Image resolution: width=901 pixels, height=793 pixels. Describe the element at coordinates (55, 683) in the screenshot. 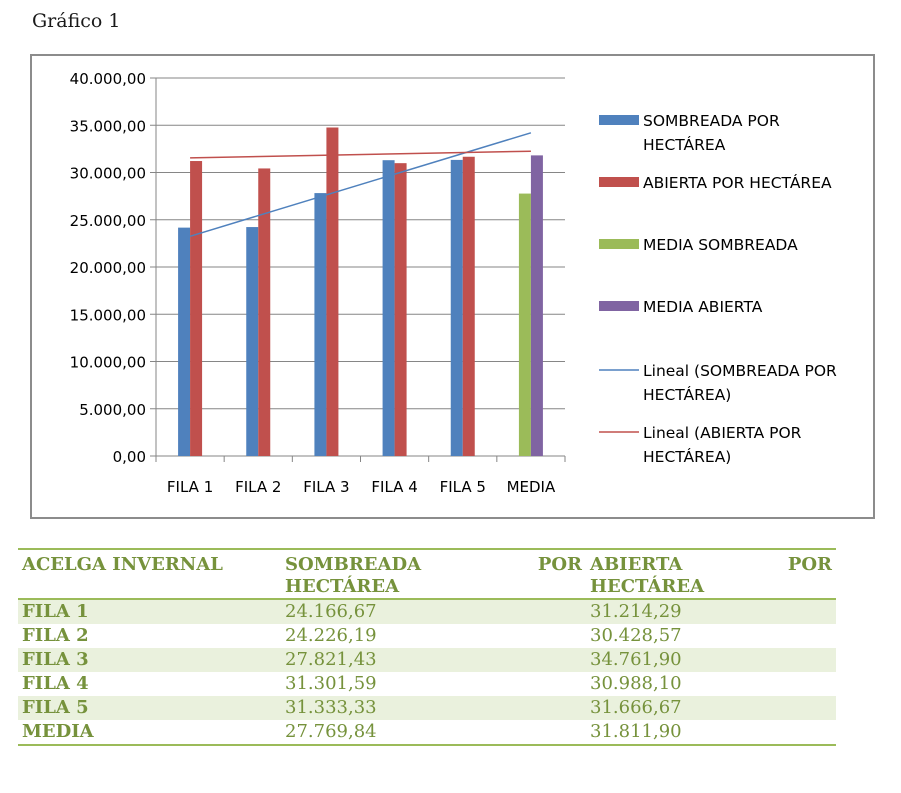

I see `row-label: FILA 4` at that location.